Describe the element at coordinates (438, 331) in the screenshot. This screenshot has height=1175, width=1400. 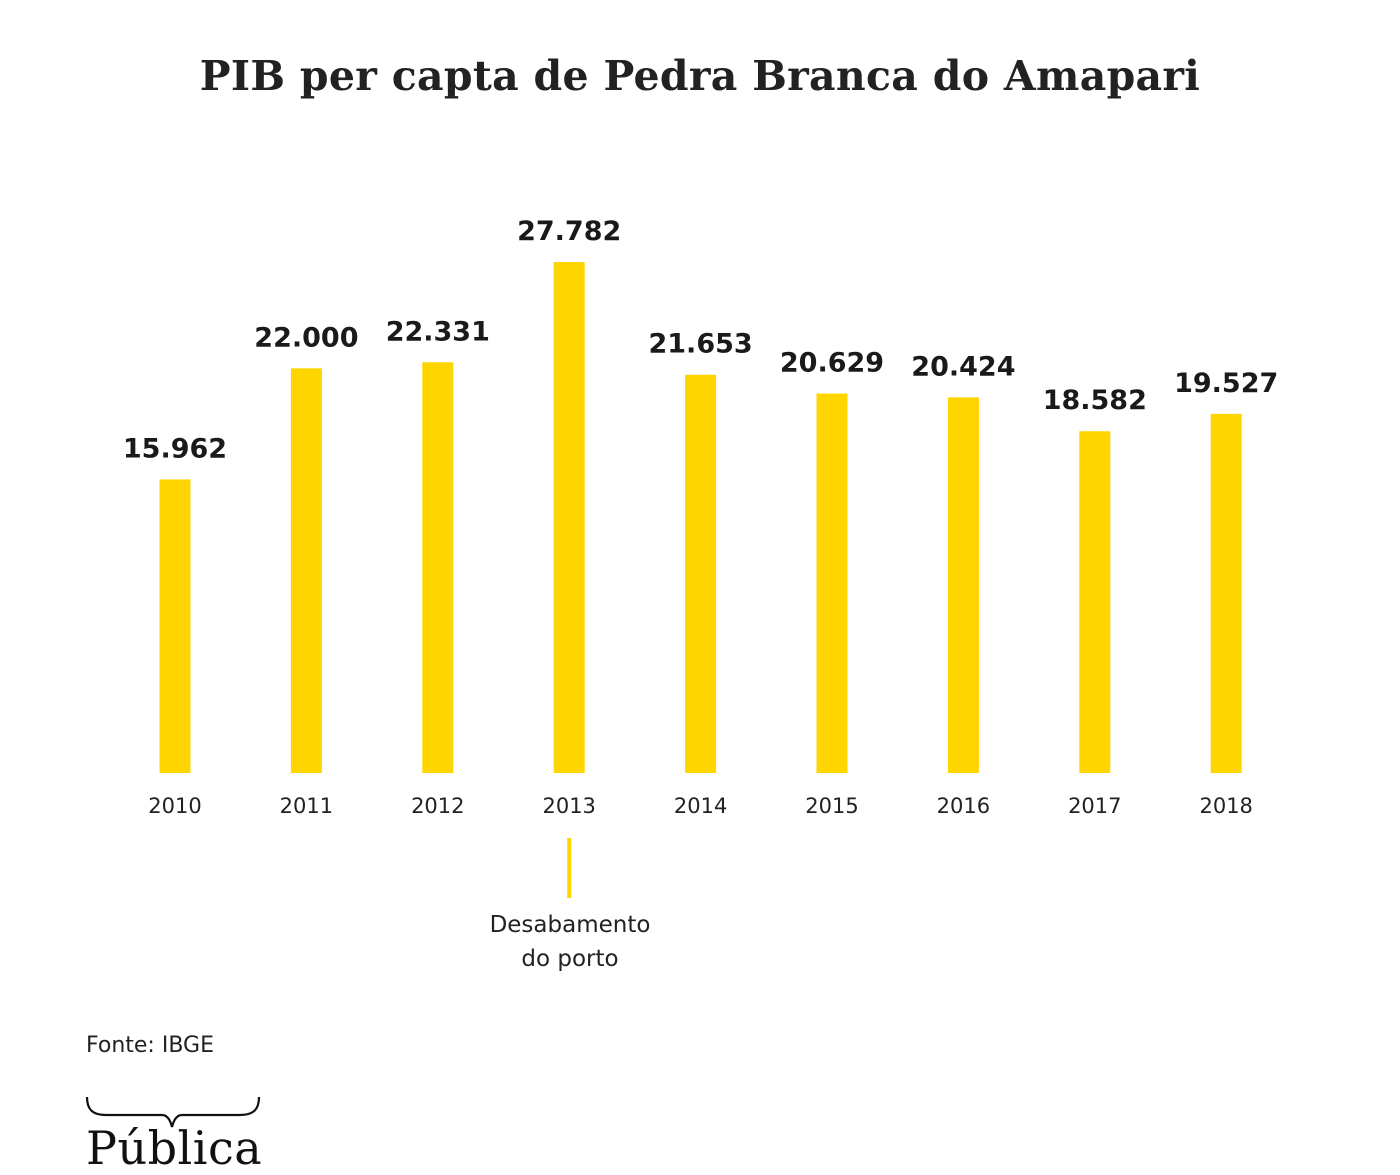
I see `value-label-2012: 22.331` at that location.